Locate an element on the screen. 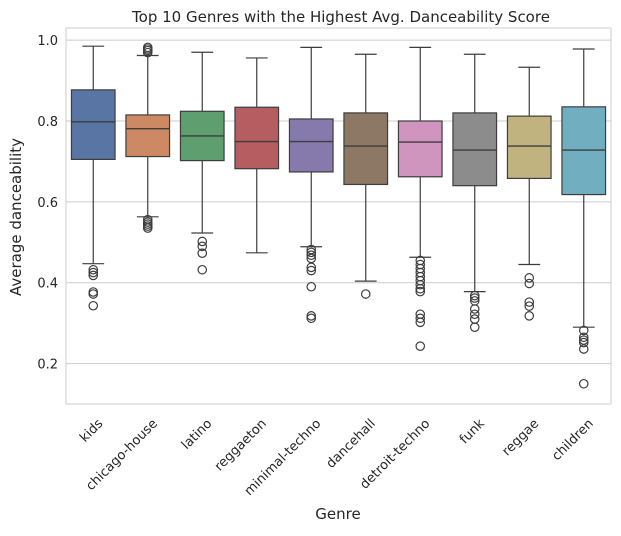  x-axis-label: Genre is located at coordinates (337, 514).